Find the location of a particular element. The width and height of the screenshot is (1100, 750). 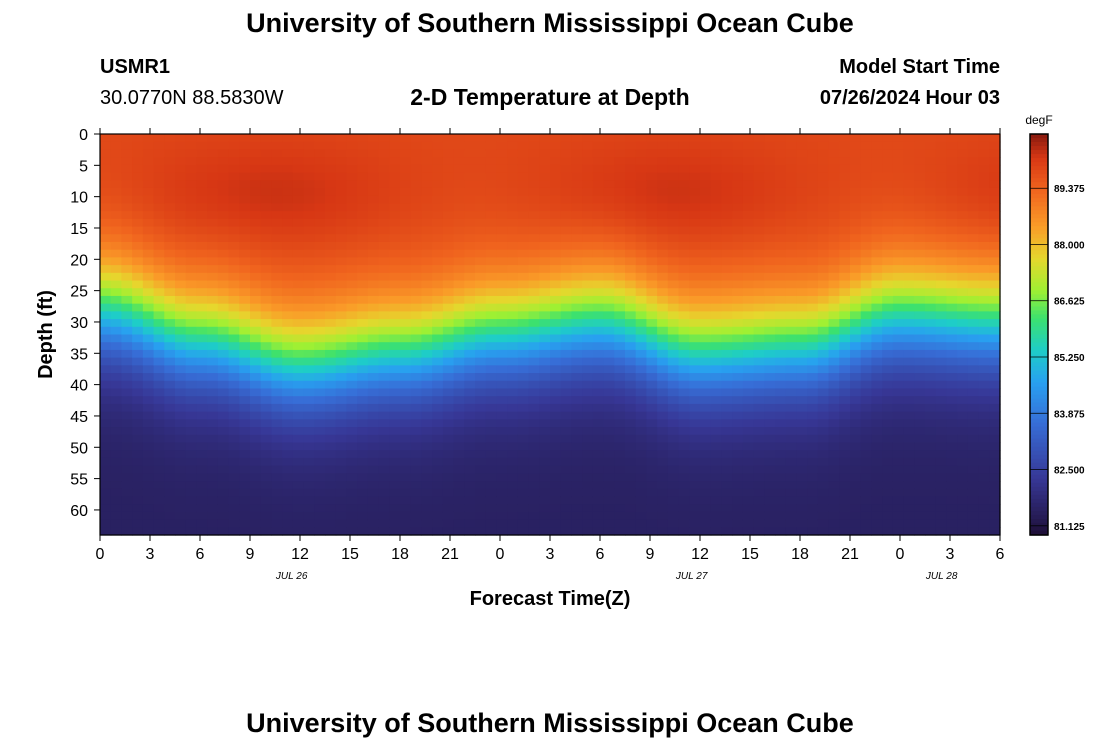

y-axis-label: Depth (ft) is located at coordinates (46, 334).